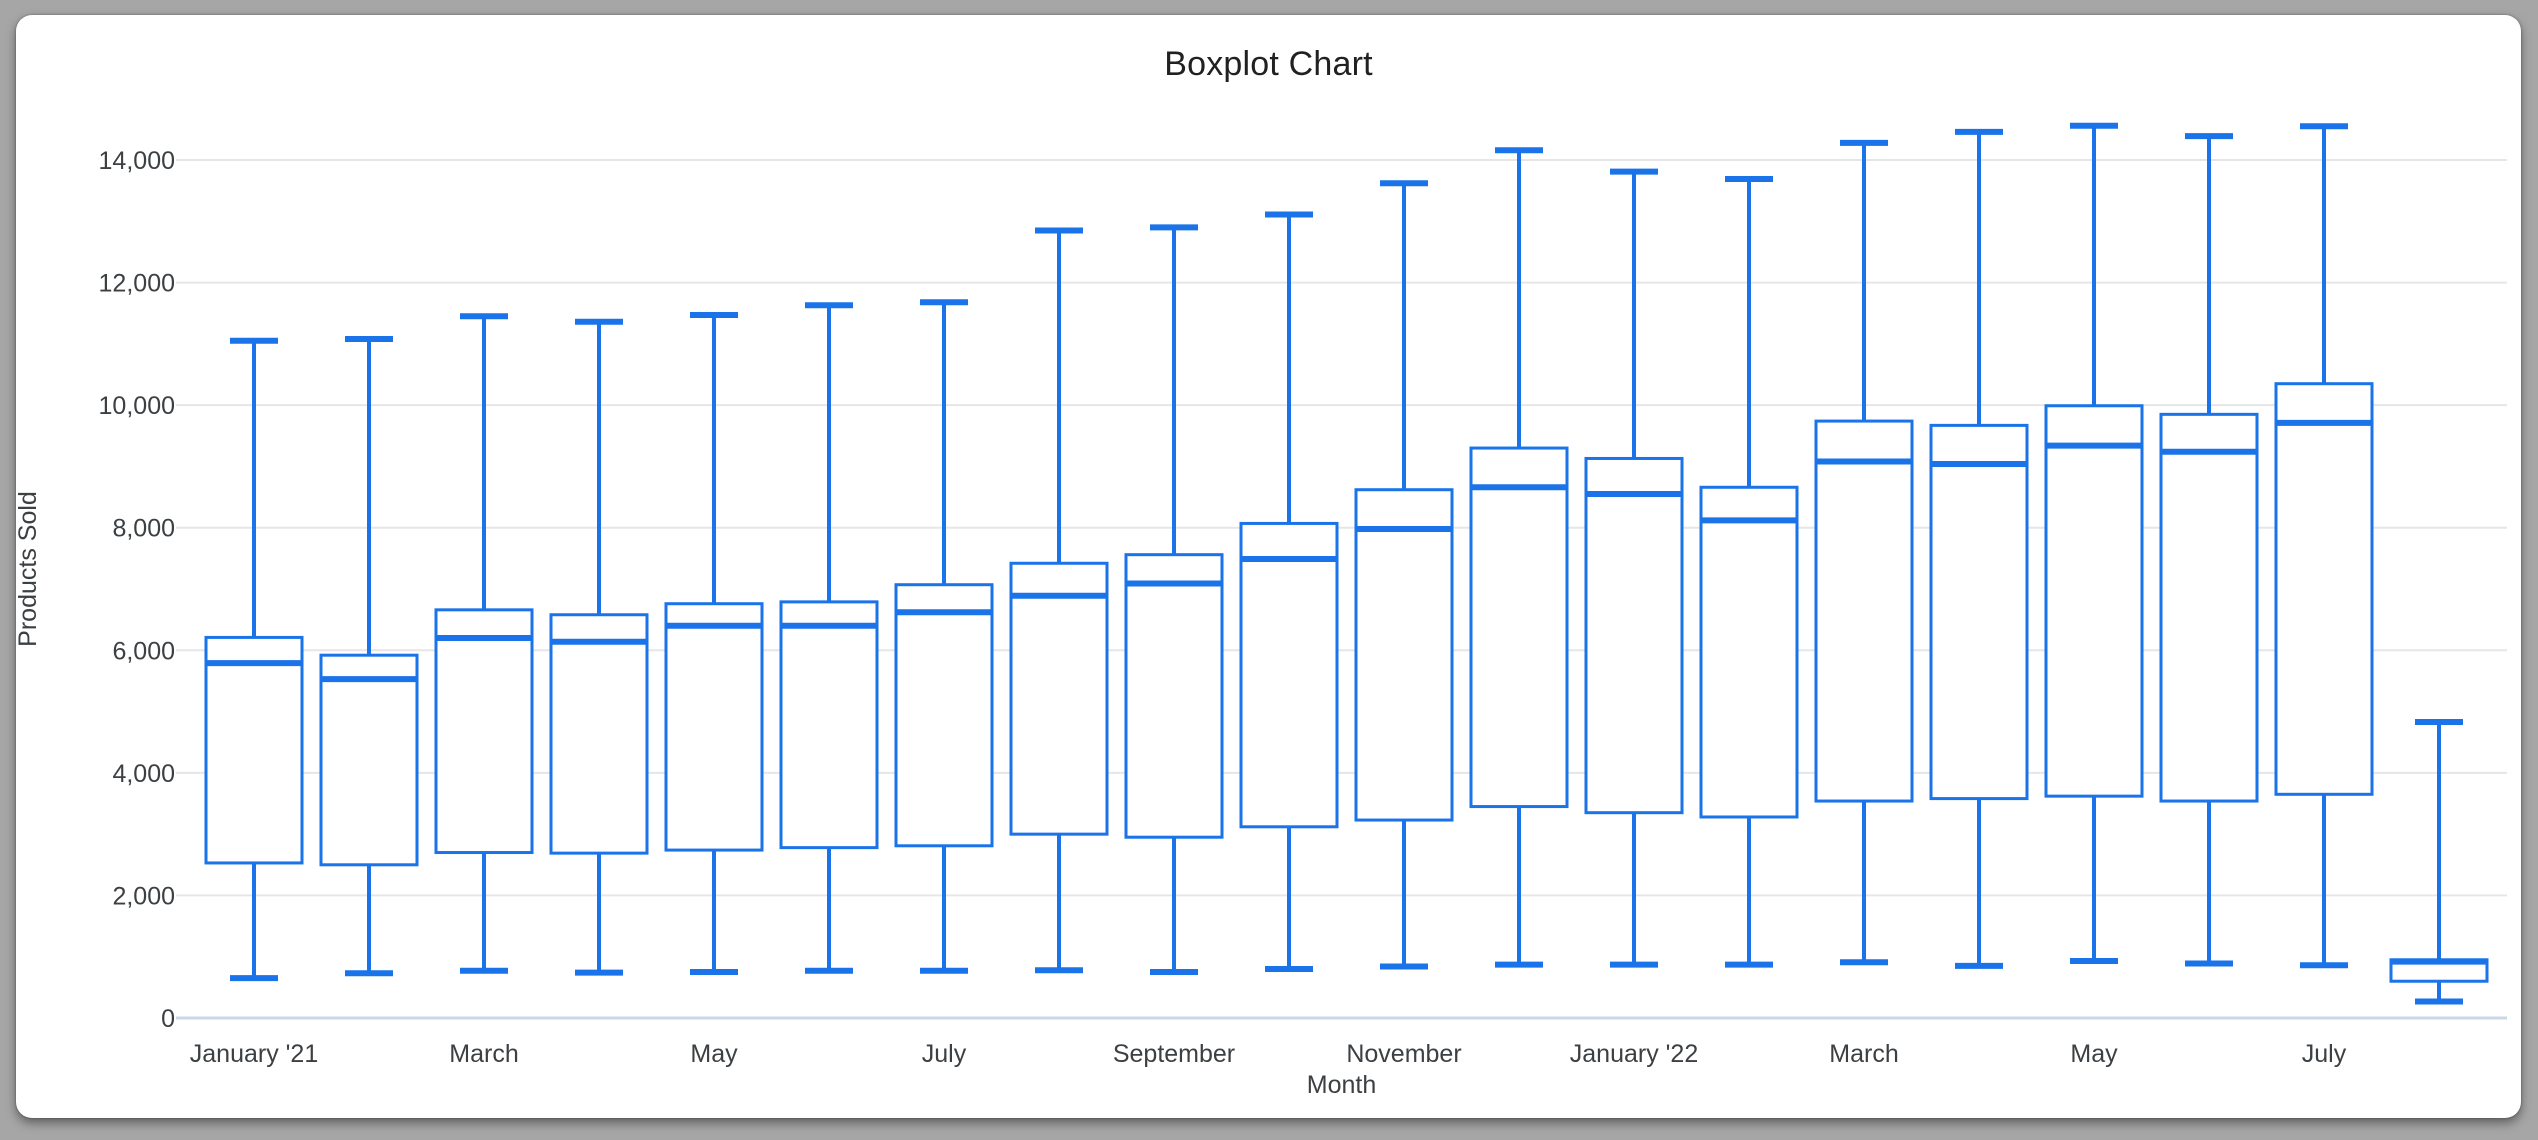 This screenshot has height=1140, width=2538. Describe the element at coordinates (143, 651) in the screenshot. I see `y-tick-label: 6,000` at that location.